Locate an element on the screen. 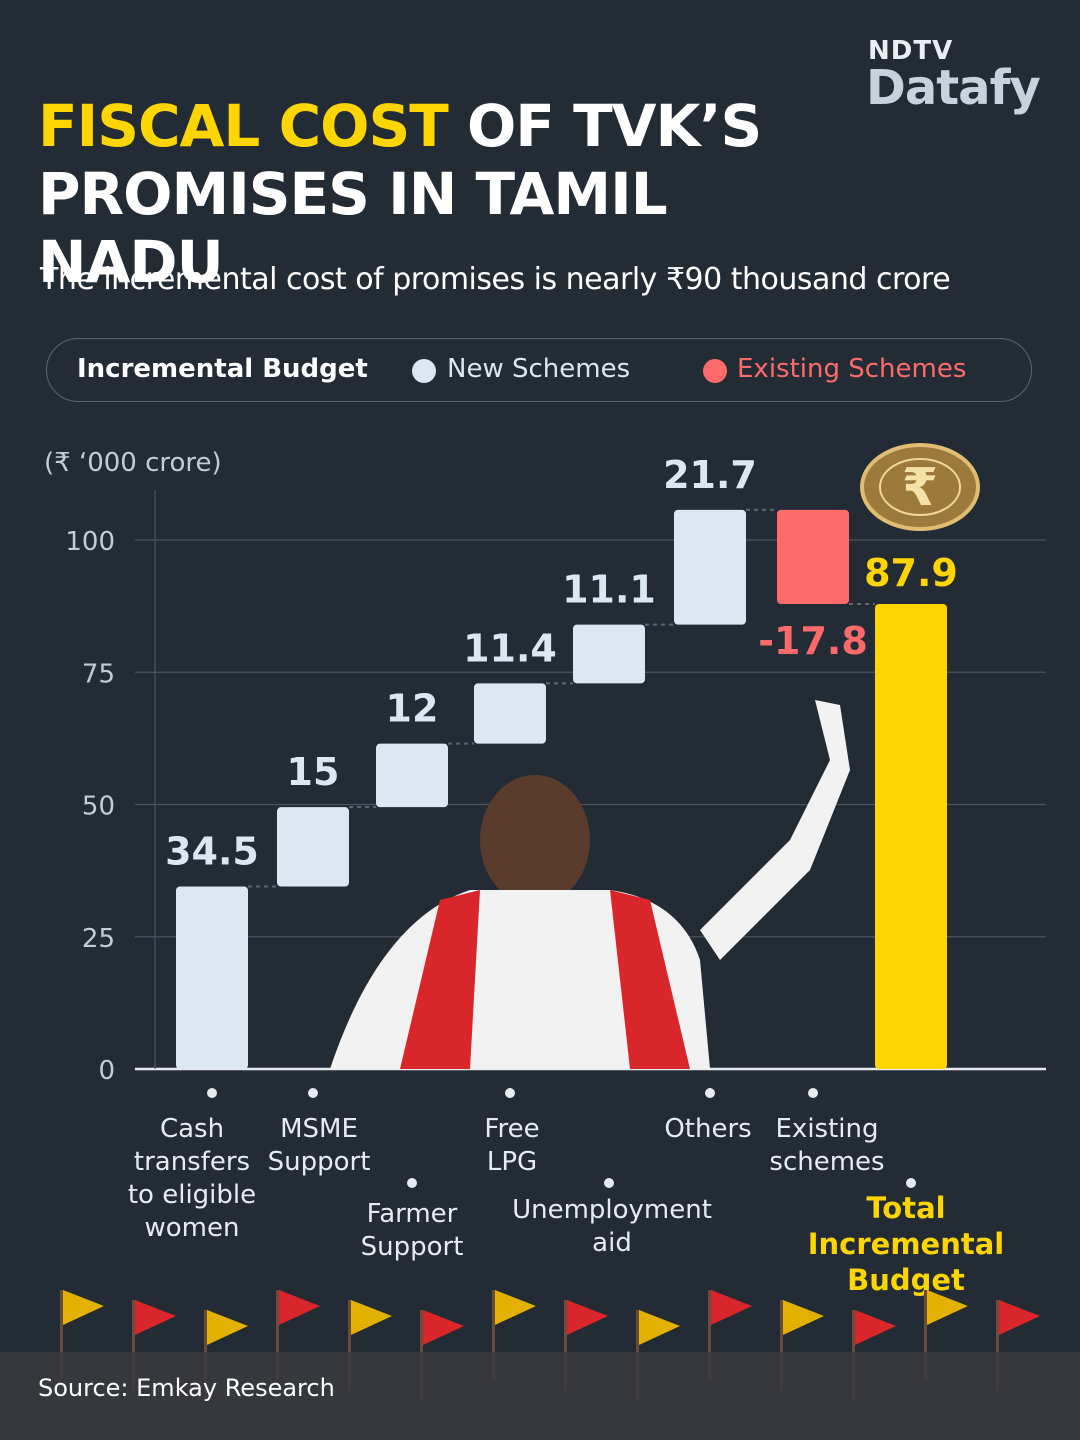 The width and height of the screenshot is (1080, 1440). rupee-coin-icon is located at coordinates (920, 487).